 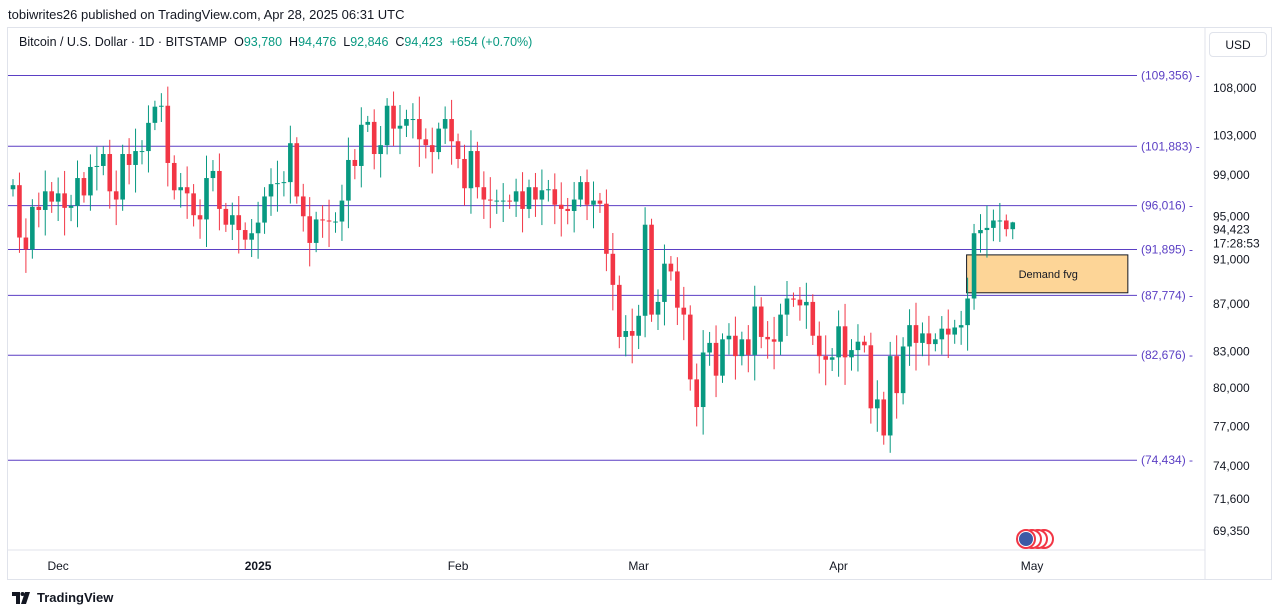 What do you see at coordinates (1026, 539) in the screenshot?
I see `us-flag-event-icon` at bounding box center [1026, 539].